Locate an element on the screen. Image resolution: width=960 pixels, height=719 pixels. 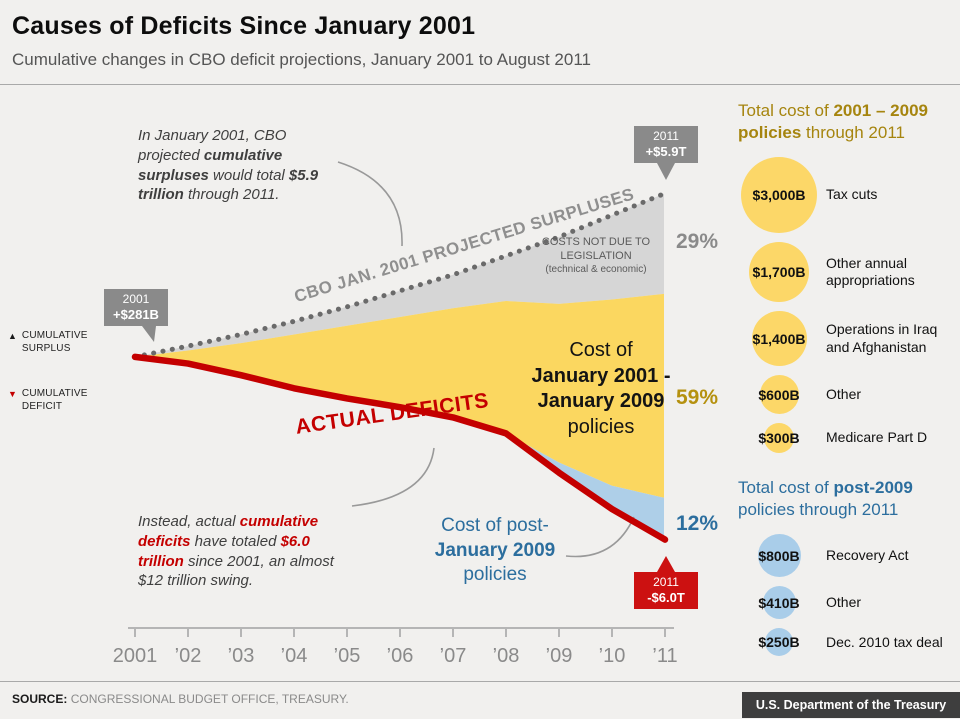
marker-year: 2001 is located at coordinates (136, 299).